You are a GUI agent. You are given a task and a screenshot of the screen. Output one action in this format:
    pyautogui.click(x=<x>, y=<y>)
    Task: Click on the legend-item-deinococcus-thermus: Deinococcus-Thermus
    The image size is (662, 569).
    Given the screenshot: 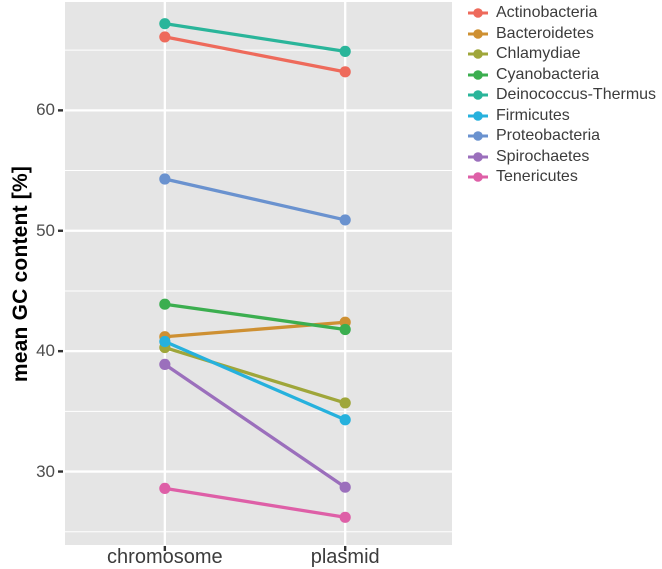 What is the action you would take?
    pyautogui.click(x=561, y=95)
    